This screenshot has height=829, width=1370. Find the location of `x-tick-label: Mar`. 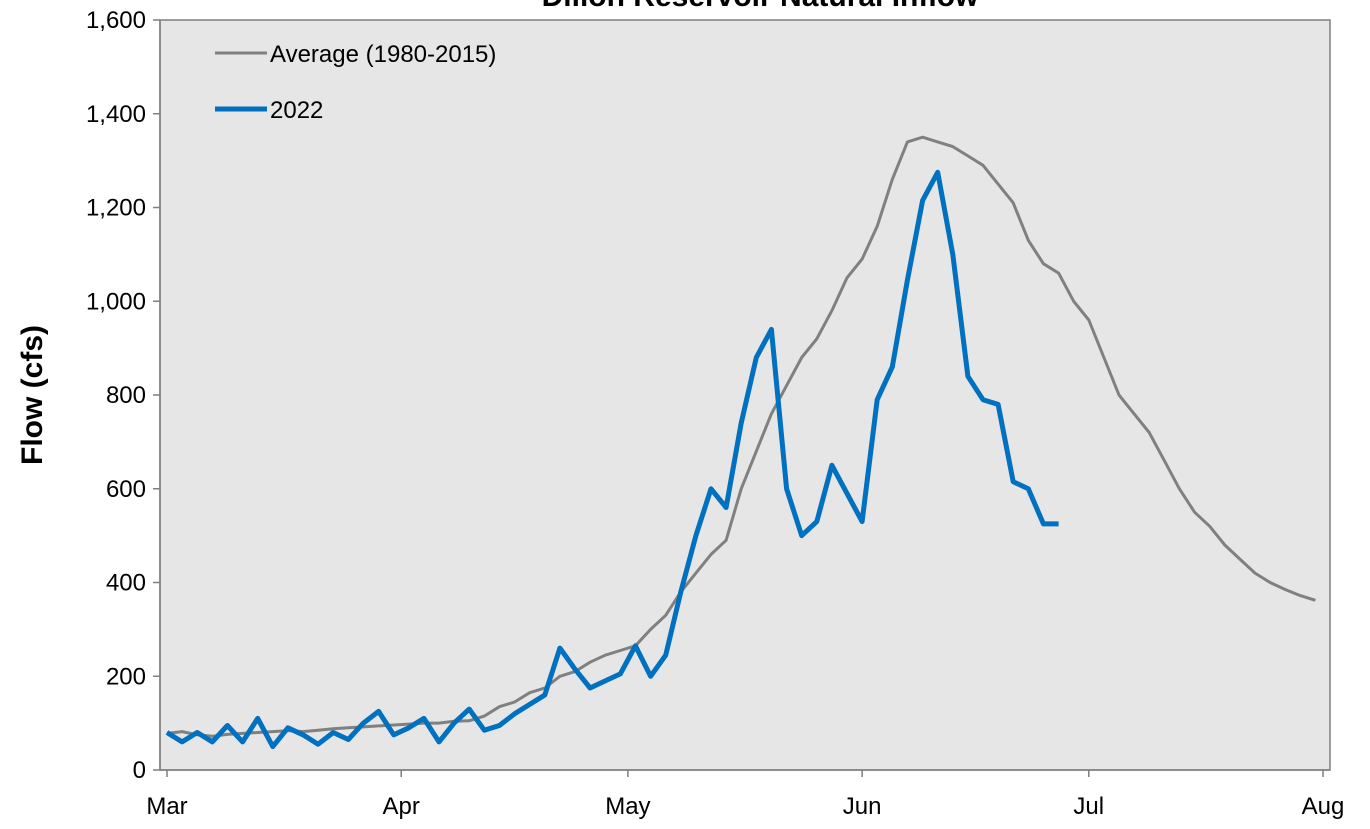

x-tick-label: Mar is located at coordinates (166, 806).